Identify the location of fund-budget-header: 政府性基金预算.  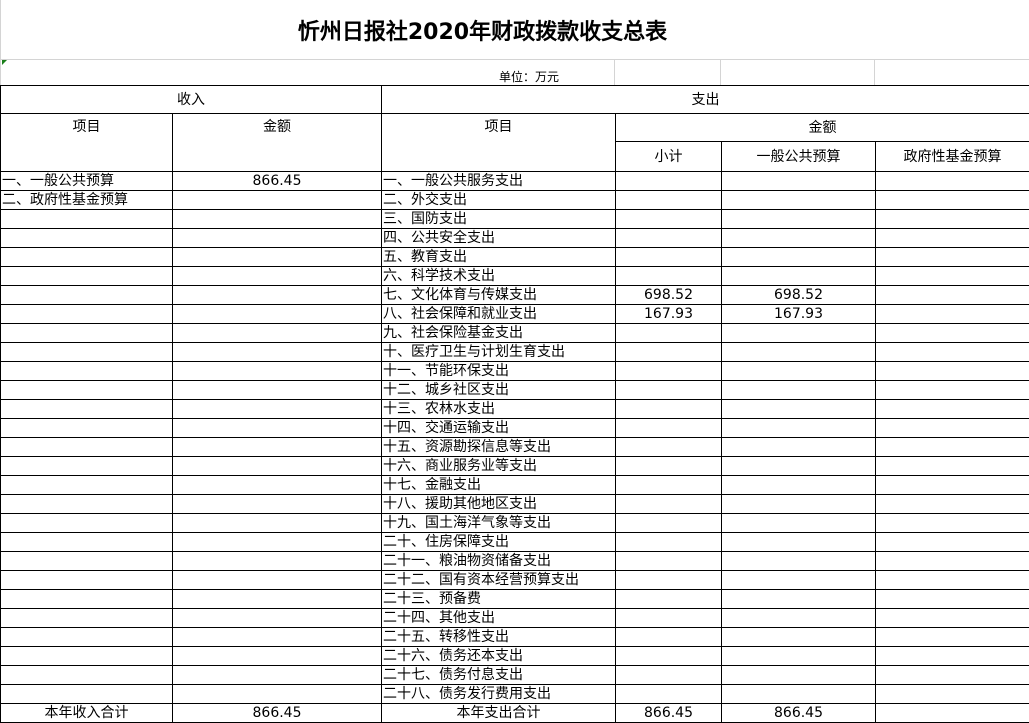
(952, 156).